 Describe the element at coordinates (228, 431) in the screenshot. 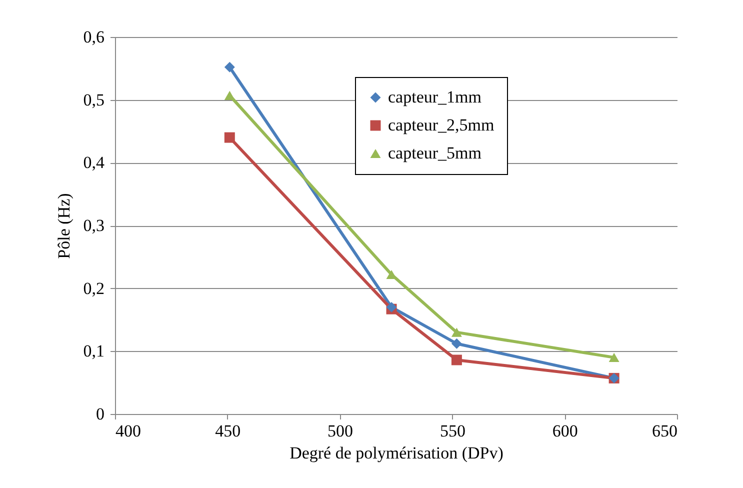

I see `x-tick-label: 450` at that location.